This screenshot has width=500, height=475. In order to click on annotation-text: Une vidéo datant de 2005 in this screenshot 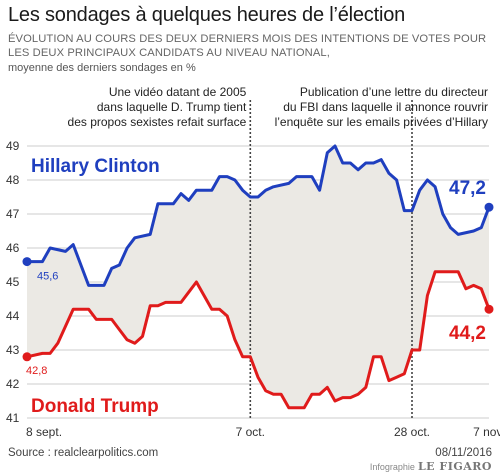, I will do `click(178, 92)`.